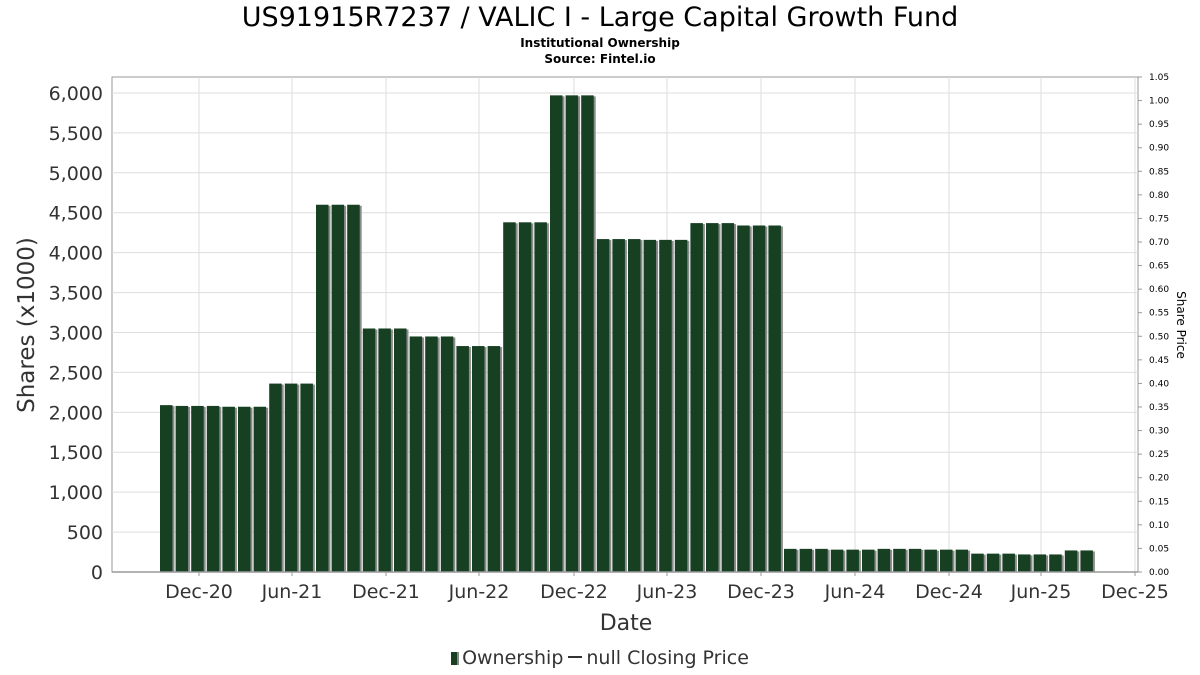  I want to click on y2-tick-label: 0.30, so click(1159, 432).